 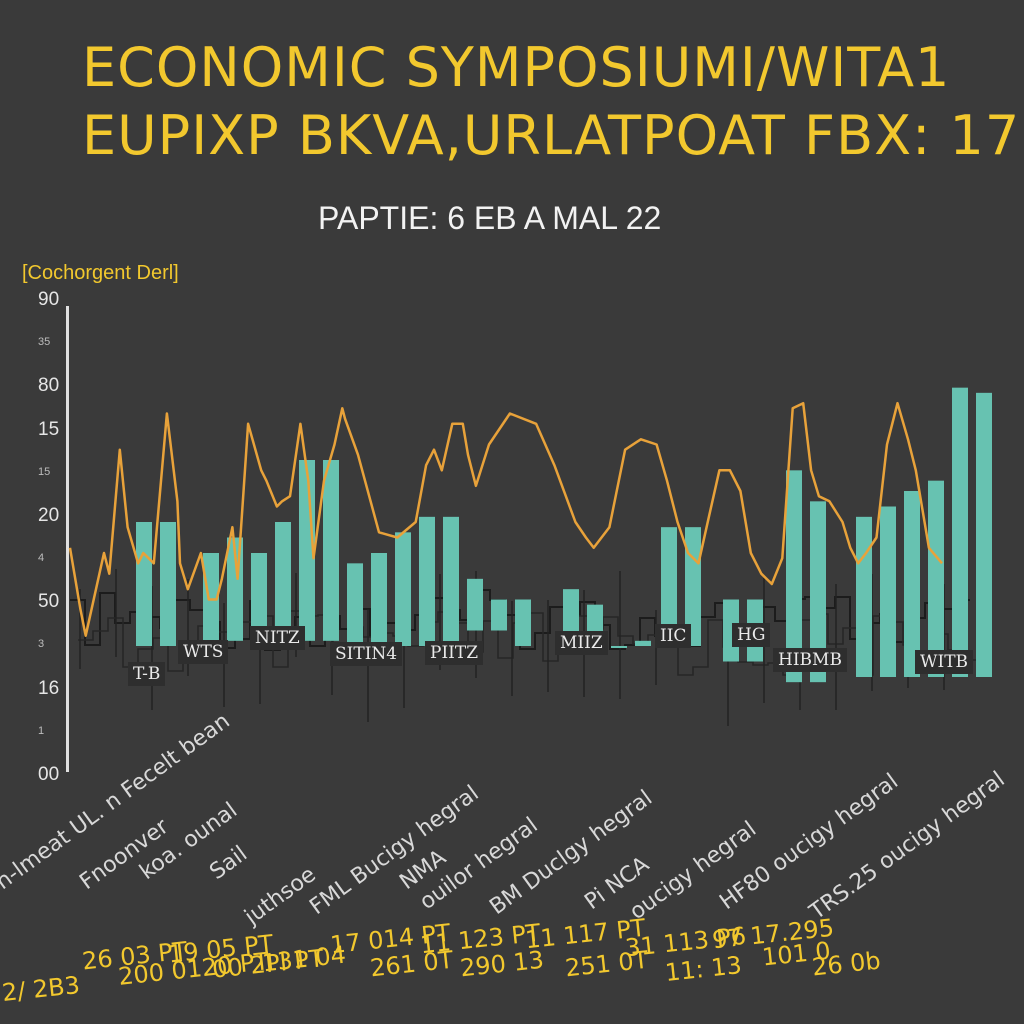 What do you see at coordinates (49, 299) in the screenshot?
I see `y-tick-label: 90` at bounding box center [49, 299].